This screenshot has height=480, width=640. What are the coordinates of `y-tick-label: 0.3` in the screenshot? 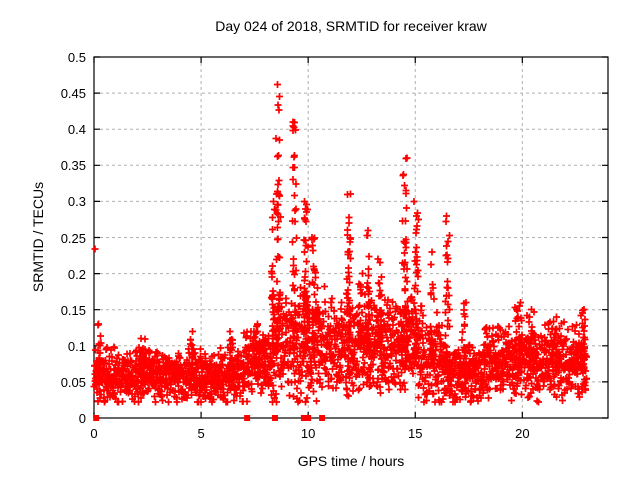 It's located at (76, 202).